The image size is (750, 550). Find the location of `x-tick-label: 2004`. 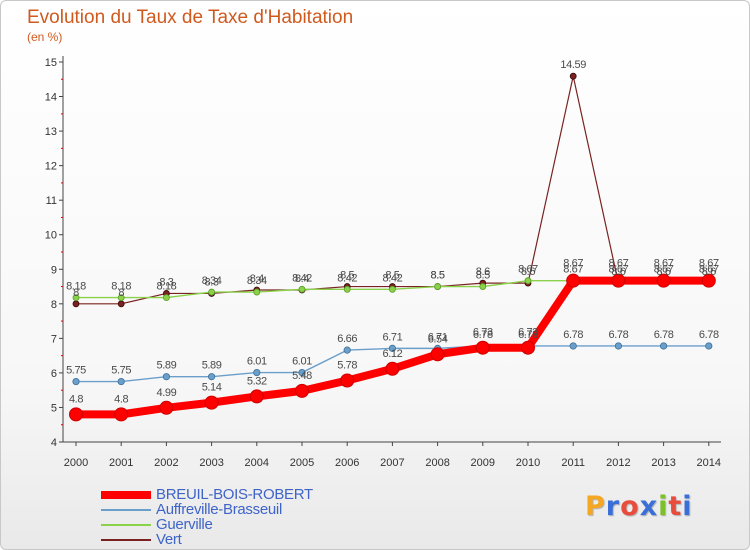

x-tick-label: 2004 is located at coordinates (257, 463).